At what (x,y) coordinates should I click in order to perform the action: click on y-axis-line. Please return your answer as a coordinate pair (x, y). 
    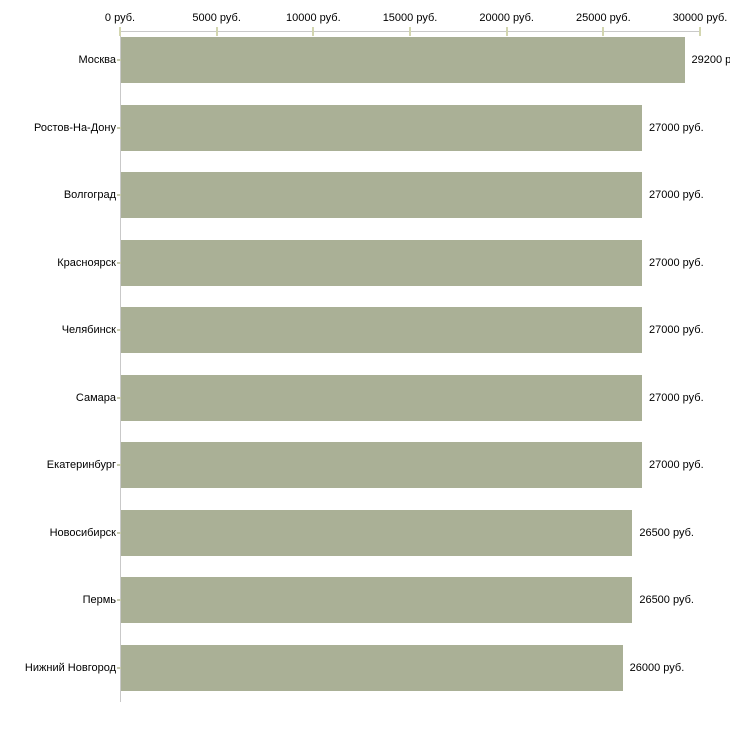
    Looking at the image, I should click on (120, 366).